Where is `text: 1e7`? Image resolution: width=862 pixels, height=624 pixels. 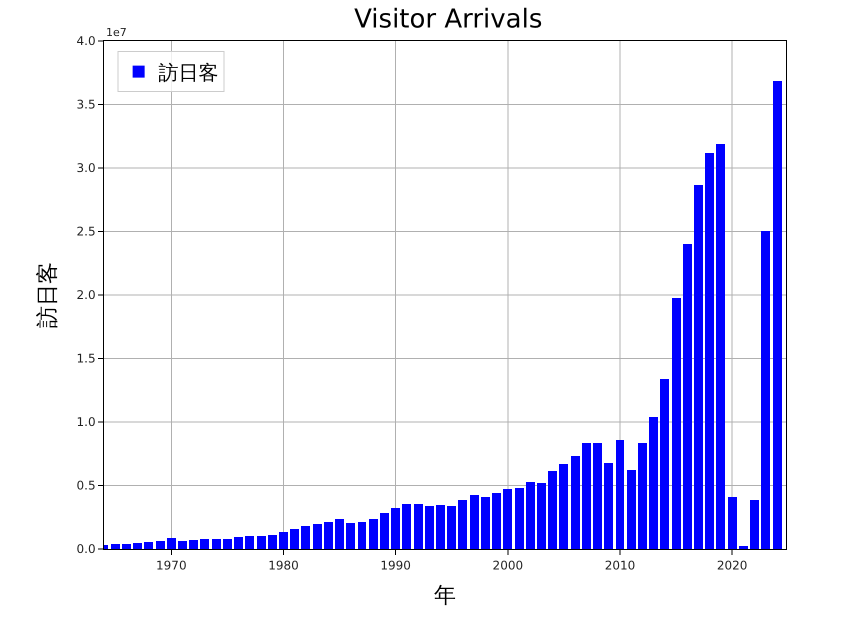 text: 1e7 is located at coordinates (116, 32).